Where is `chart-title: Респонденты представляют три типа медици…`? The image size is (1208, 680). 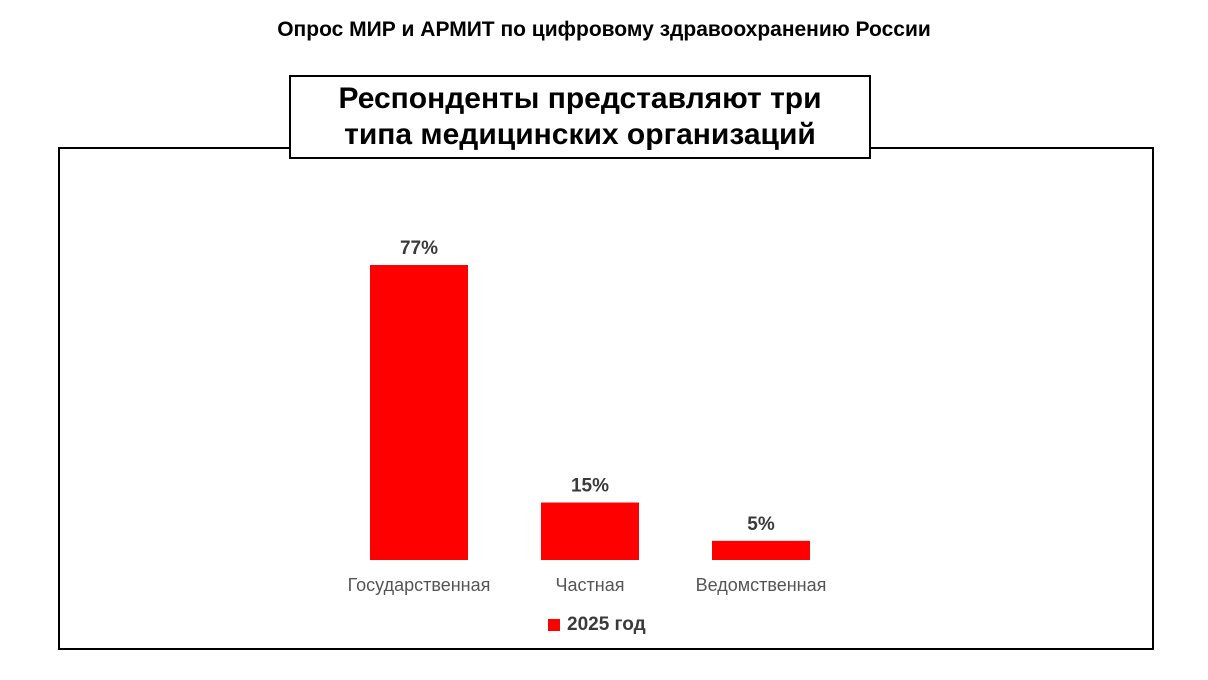
chart-title: Респонденты представляют три типа медици… is located at coordinates (580, 117).